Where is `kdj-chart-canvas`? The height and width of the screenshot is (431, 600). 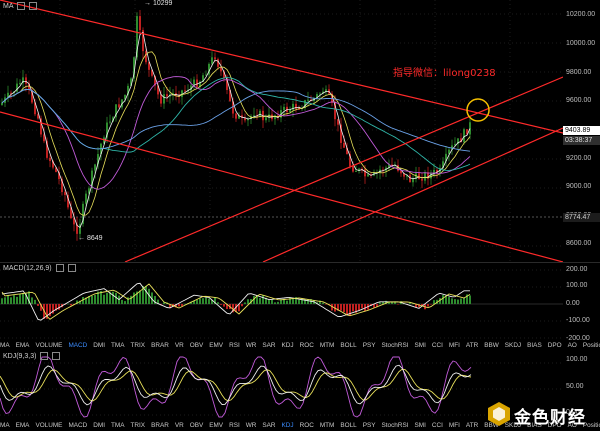 kdj-chart-canvas is located at coordinates (281, 385).